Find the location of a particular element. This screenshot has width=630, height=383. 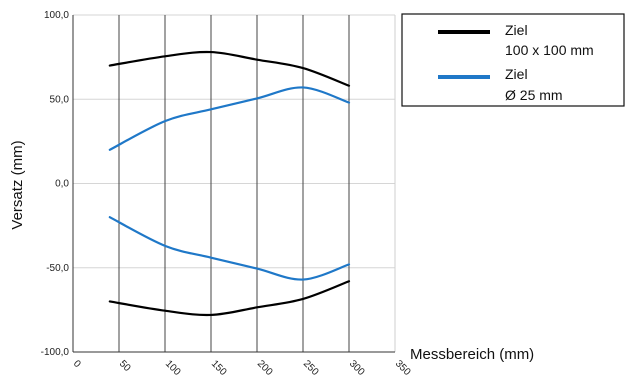

y-tick-label: 0,0 is located at coordinates (62, 184).